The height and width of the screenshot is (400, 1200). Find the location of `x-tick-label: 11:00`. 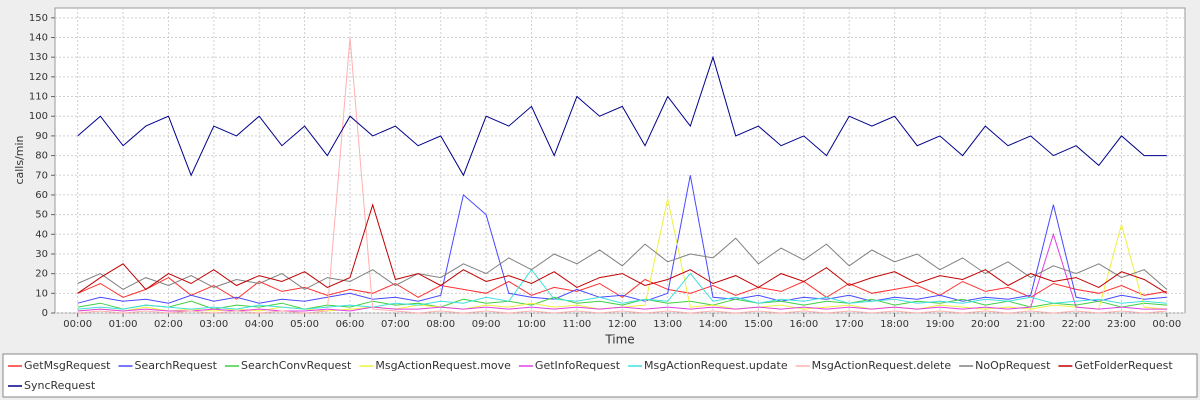

x-tick-label: 11:00 is located at coordinates (576, 324).